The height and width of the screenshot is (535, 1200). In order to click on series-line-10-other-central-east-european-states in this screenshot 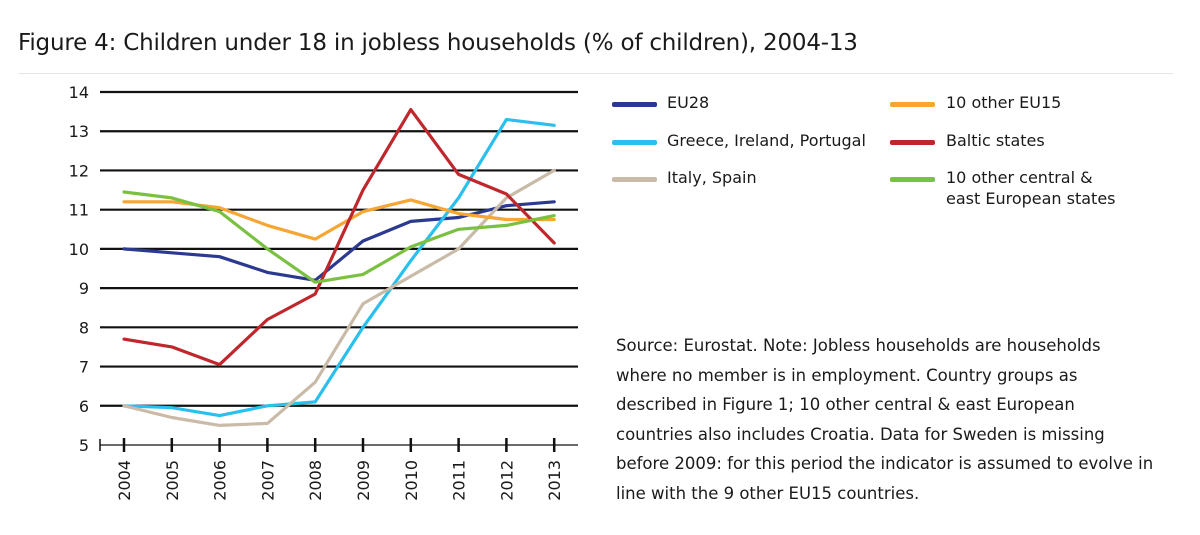, I will do `click(339, 237)`.